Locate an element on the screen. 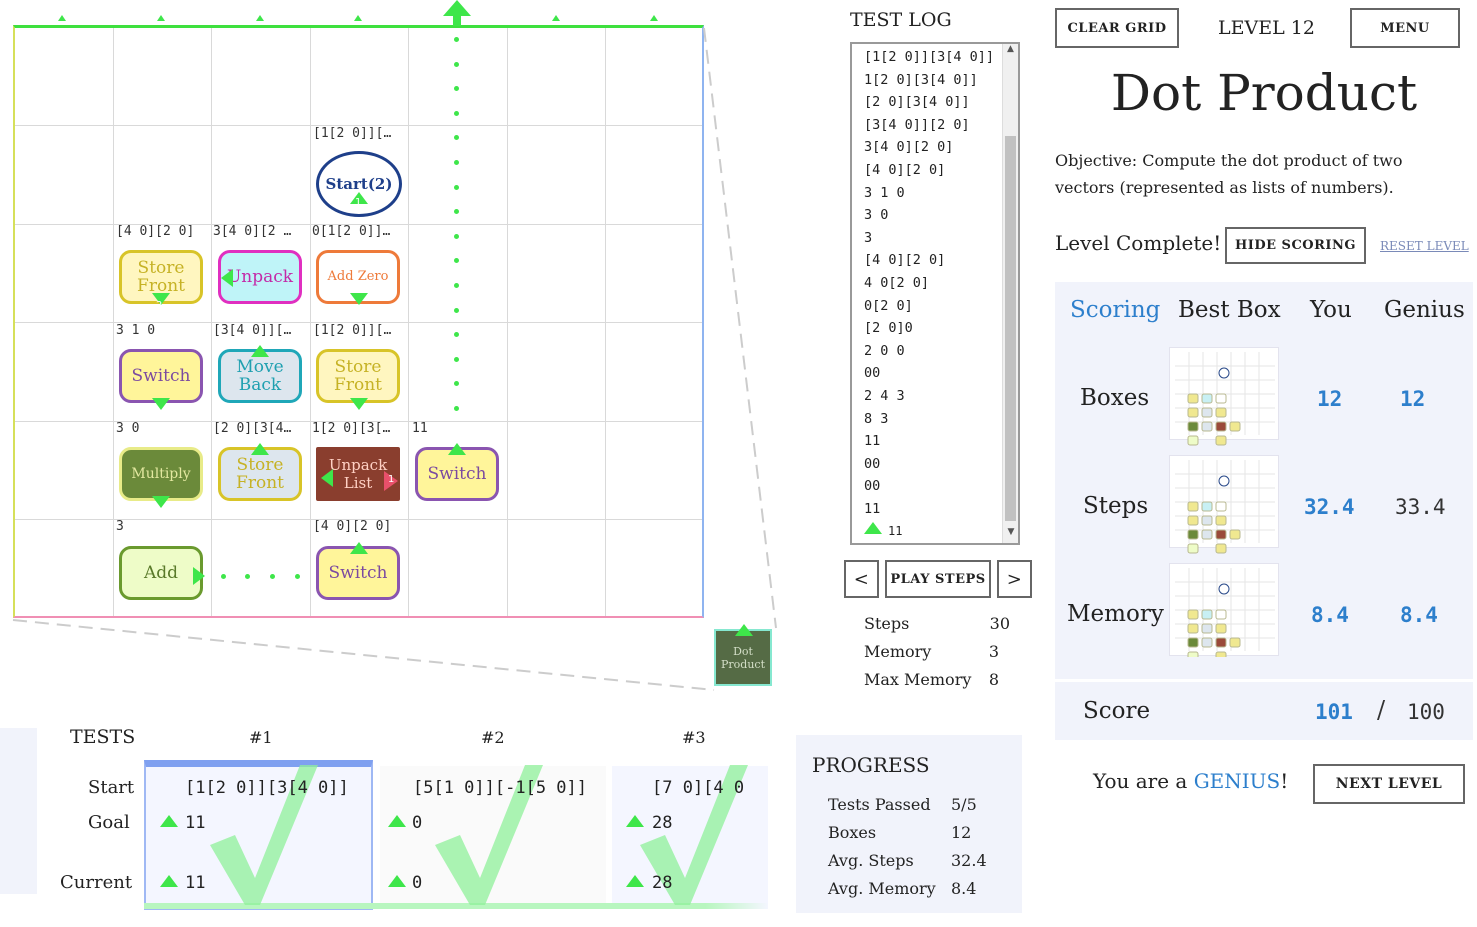 The height and width of the screenshot is (927, 1477). log-scrollbar: ▲ ▼ is located at coordinates (1010, 293).